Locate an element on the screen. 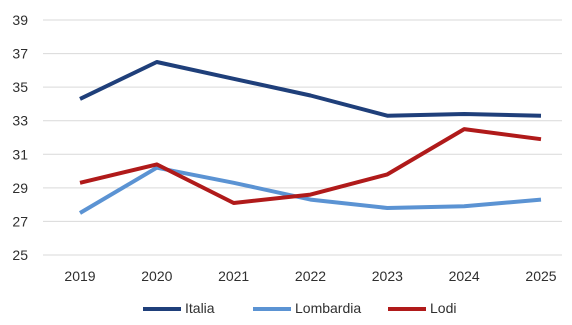 The image size is (572, 325). y-tick-label: 39 is located at coordinates (20, 20).